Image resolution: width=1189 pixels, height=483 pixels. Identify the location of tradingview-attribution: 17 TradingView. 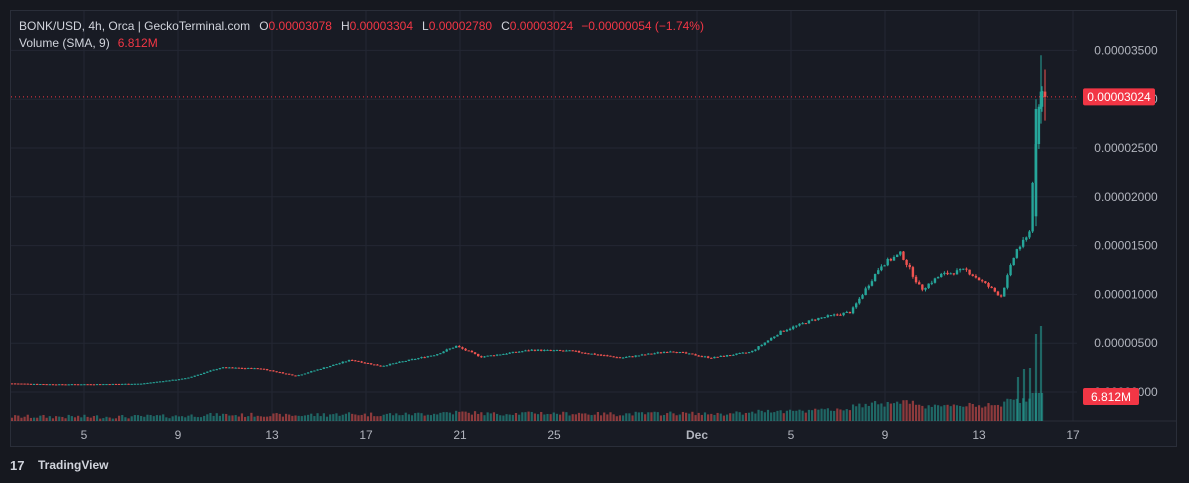
(59, 465).